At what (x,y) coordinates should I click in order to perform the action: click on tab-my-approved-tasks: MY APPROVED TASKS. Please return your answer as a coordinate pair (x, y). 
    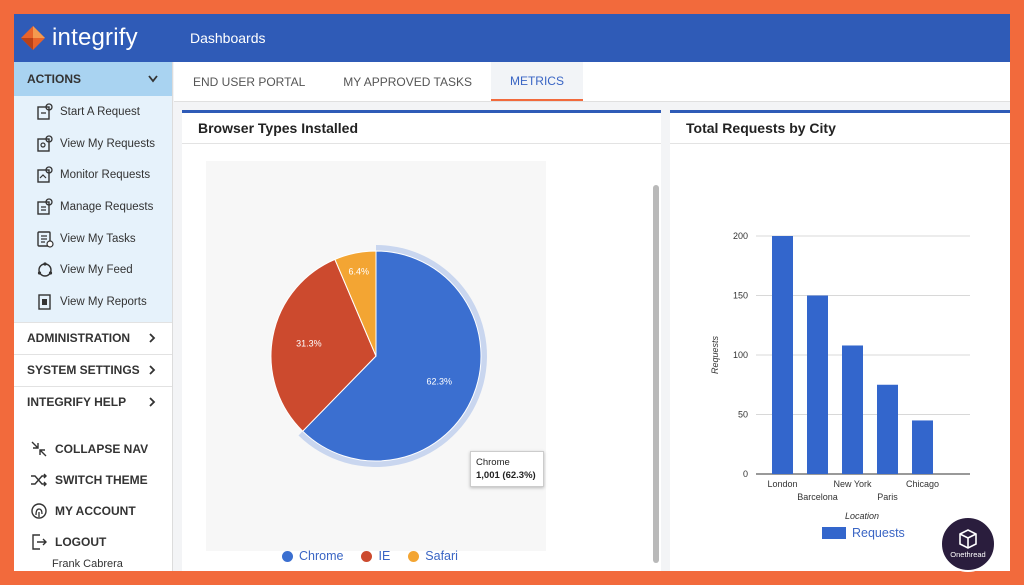
    Looking at the image, I should click on (407, 81).